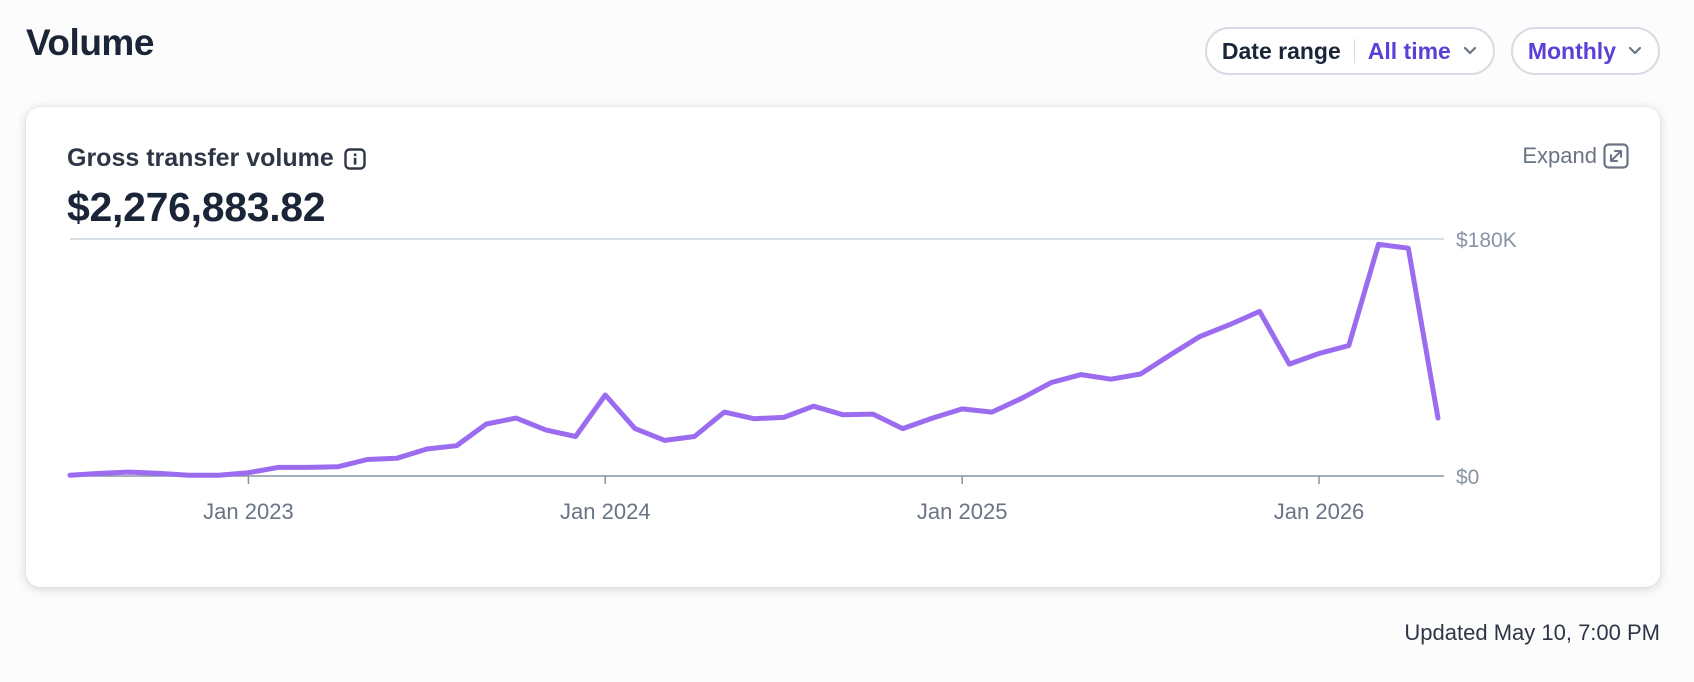  What do you see at coordinates (1281, 50) in the screenshot?
I see `date-range-label: Date range` at bounding box center [1281, 50].